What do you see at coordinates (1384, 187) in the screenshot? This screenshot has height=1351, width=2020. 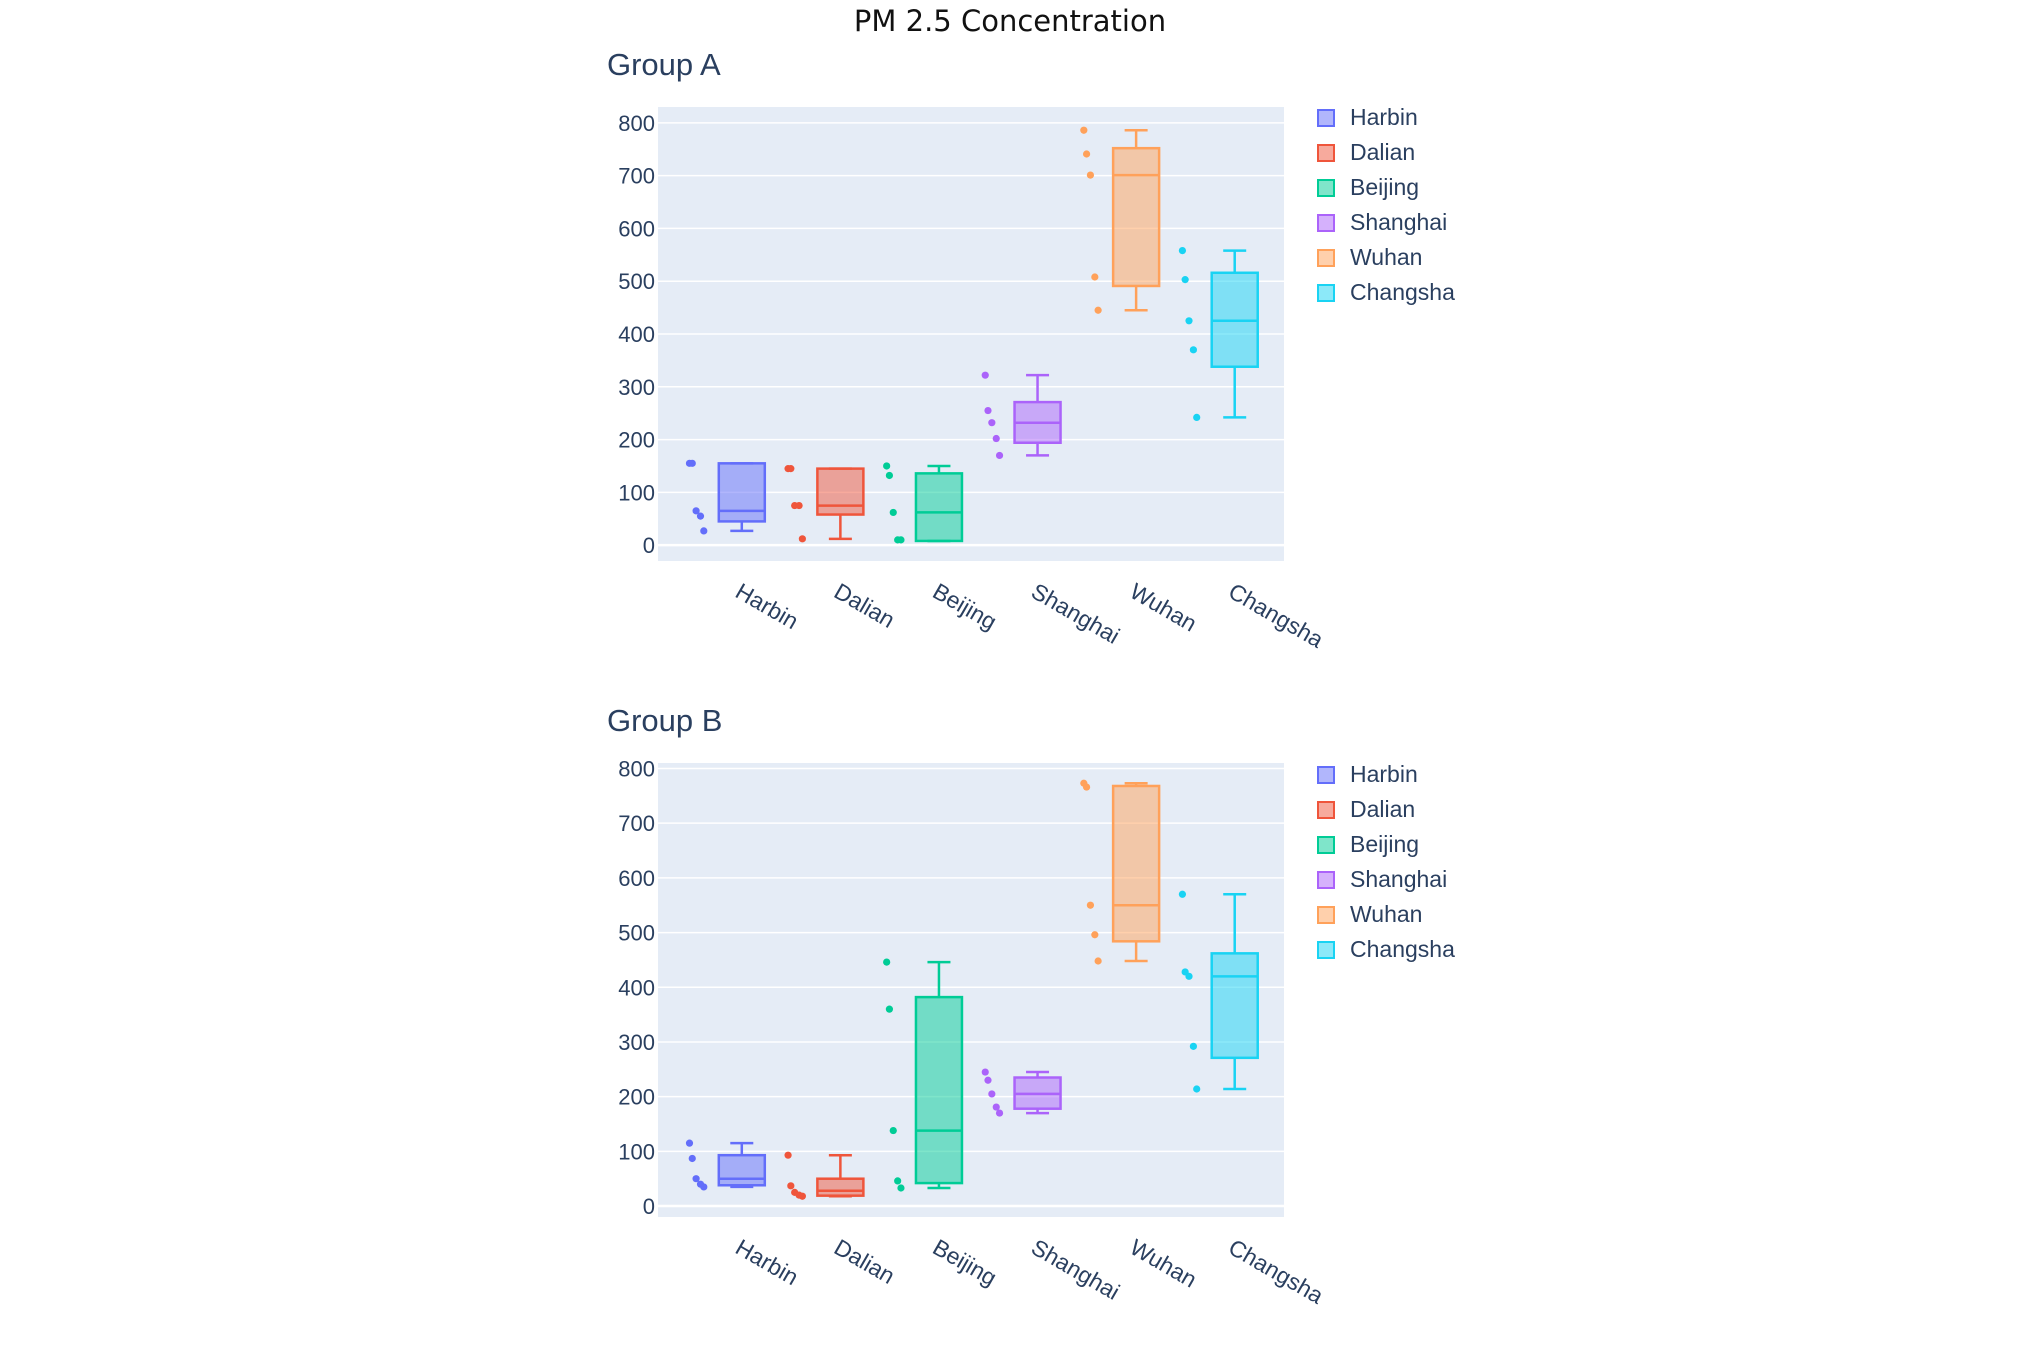 I see `legend-label: Beijing` at bounding box center [1384, 187].